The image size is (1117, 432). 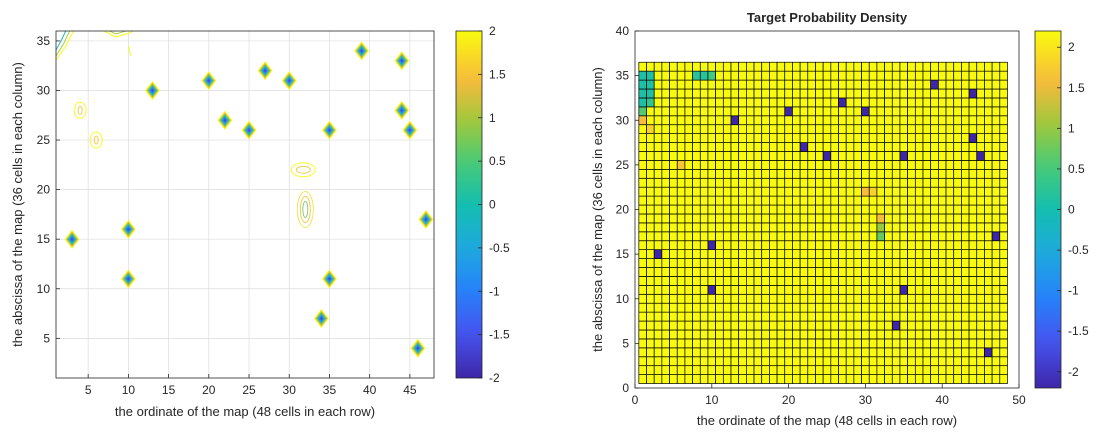 I want to click on target-diamond-ring, so click(x=329, y=130).